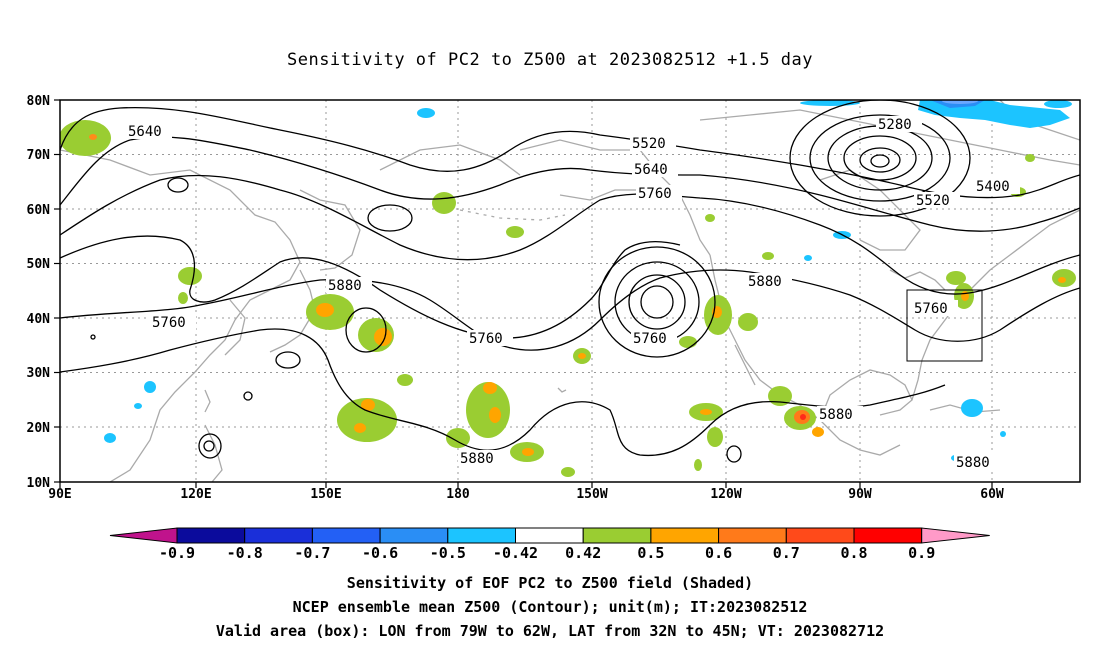  Describe the element at coordinates (515, 553) in the screenshot. I see `colorbar-tick-label: -0.42` at that location.